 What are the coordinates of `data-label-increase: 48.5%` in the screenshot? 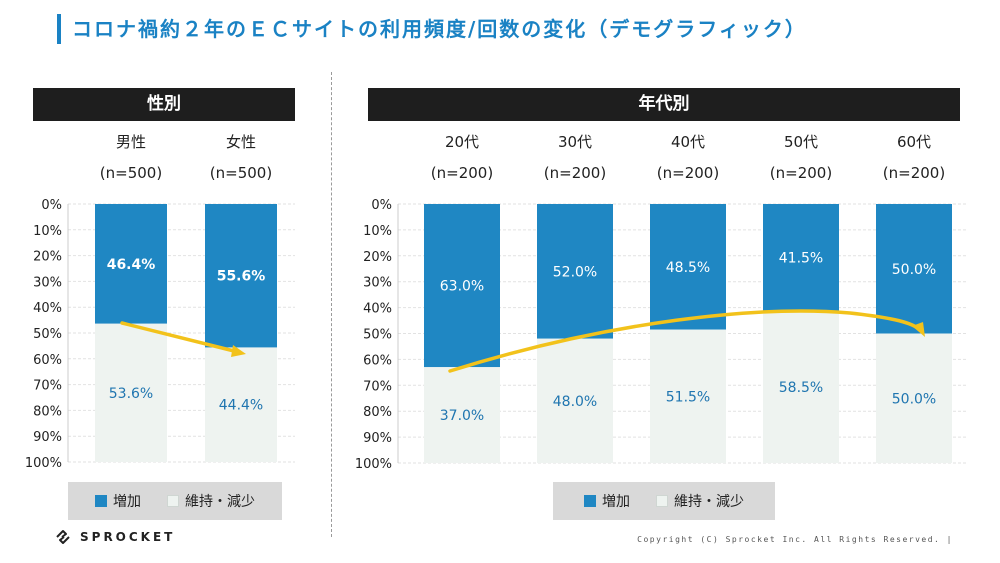 It's located at (688, 268).